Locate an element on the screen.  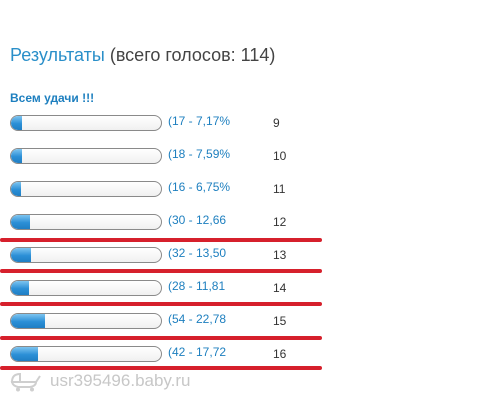
poll-option: (54 - 22,78 15 is located at coordinates (160, 321).